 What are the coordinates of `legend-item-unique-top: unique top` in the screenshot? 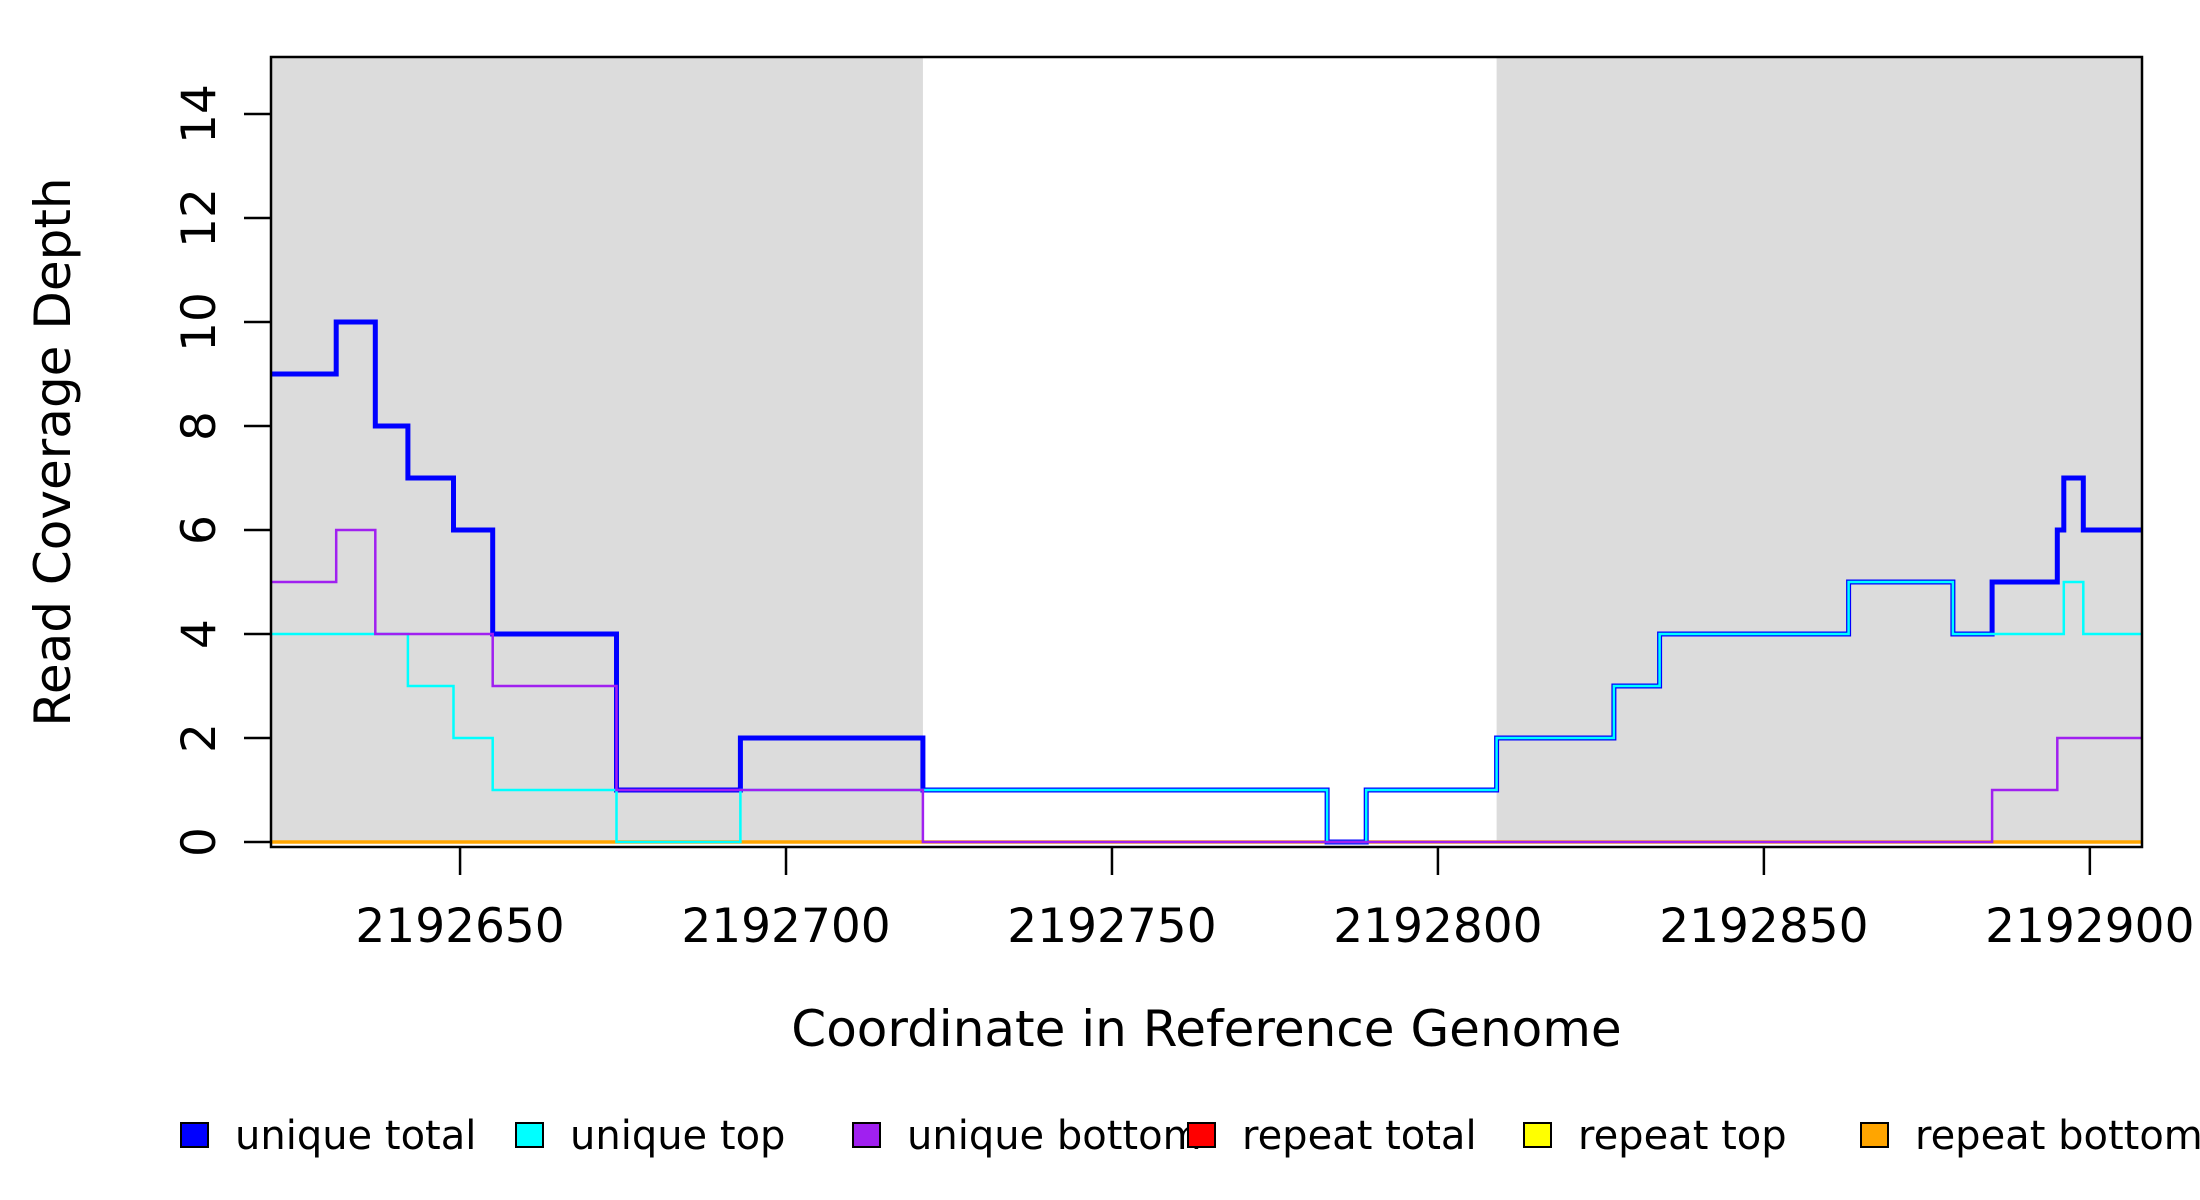 It's located at (650, 1136).